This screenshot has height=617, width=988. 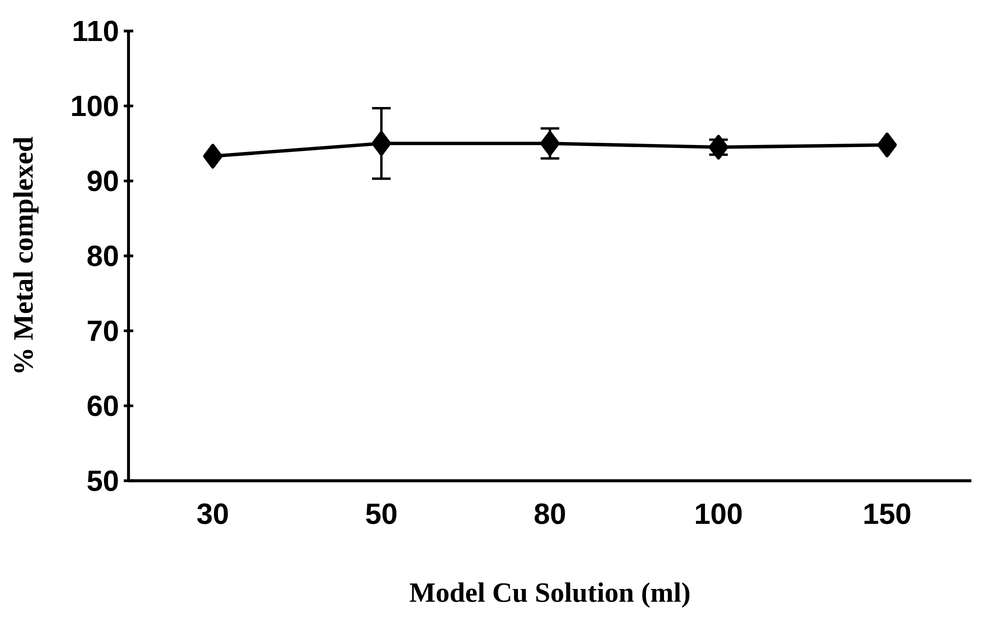 What do you see at coordinates (103, 331) in the screenshot?
I see `y-tick-label: 70` at bounding box center [103, 331].